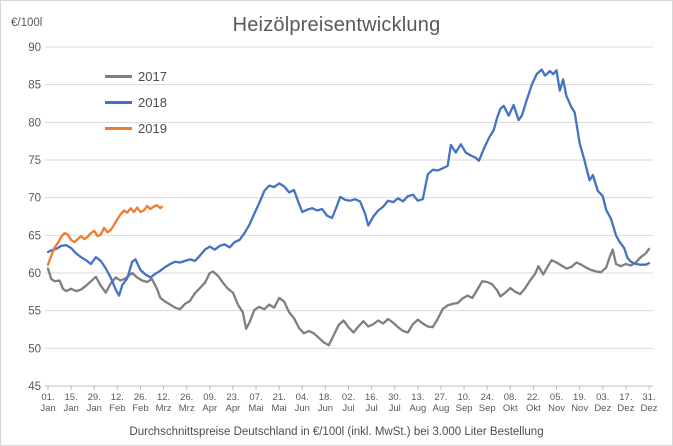  Describe the element at coordinates (649, 403) in the screenshot. I see `x-tick-label-26: 31. Dez` at that location.